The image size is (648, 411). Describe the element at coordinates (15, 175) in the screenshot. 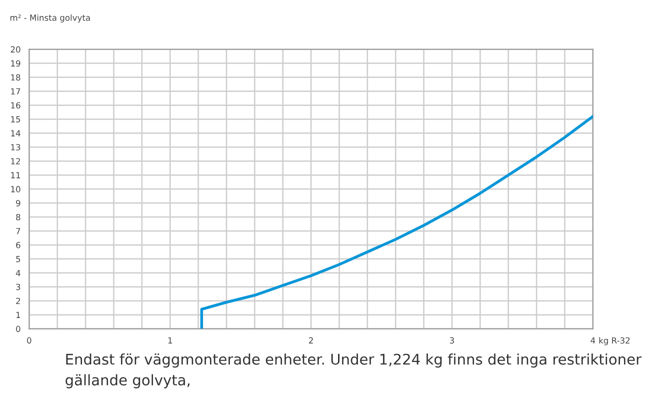

I see `y-tick-label: 11` at that location.